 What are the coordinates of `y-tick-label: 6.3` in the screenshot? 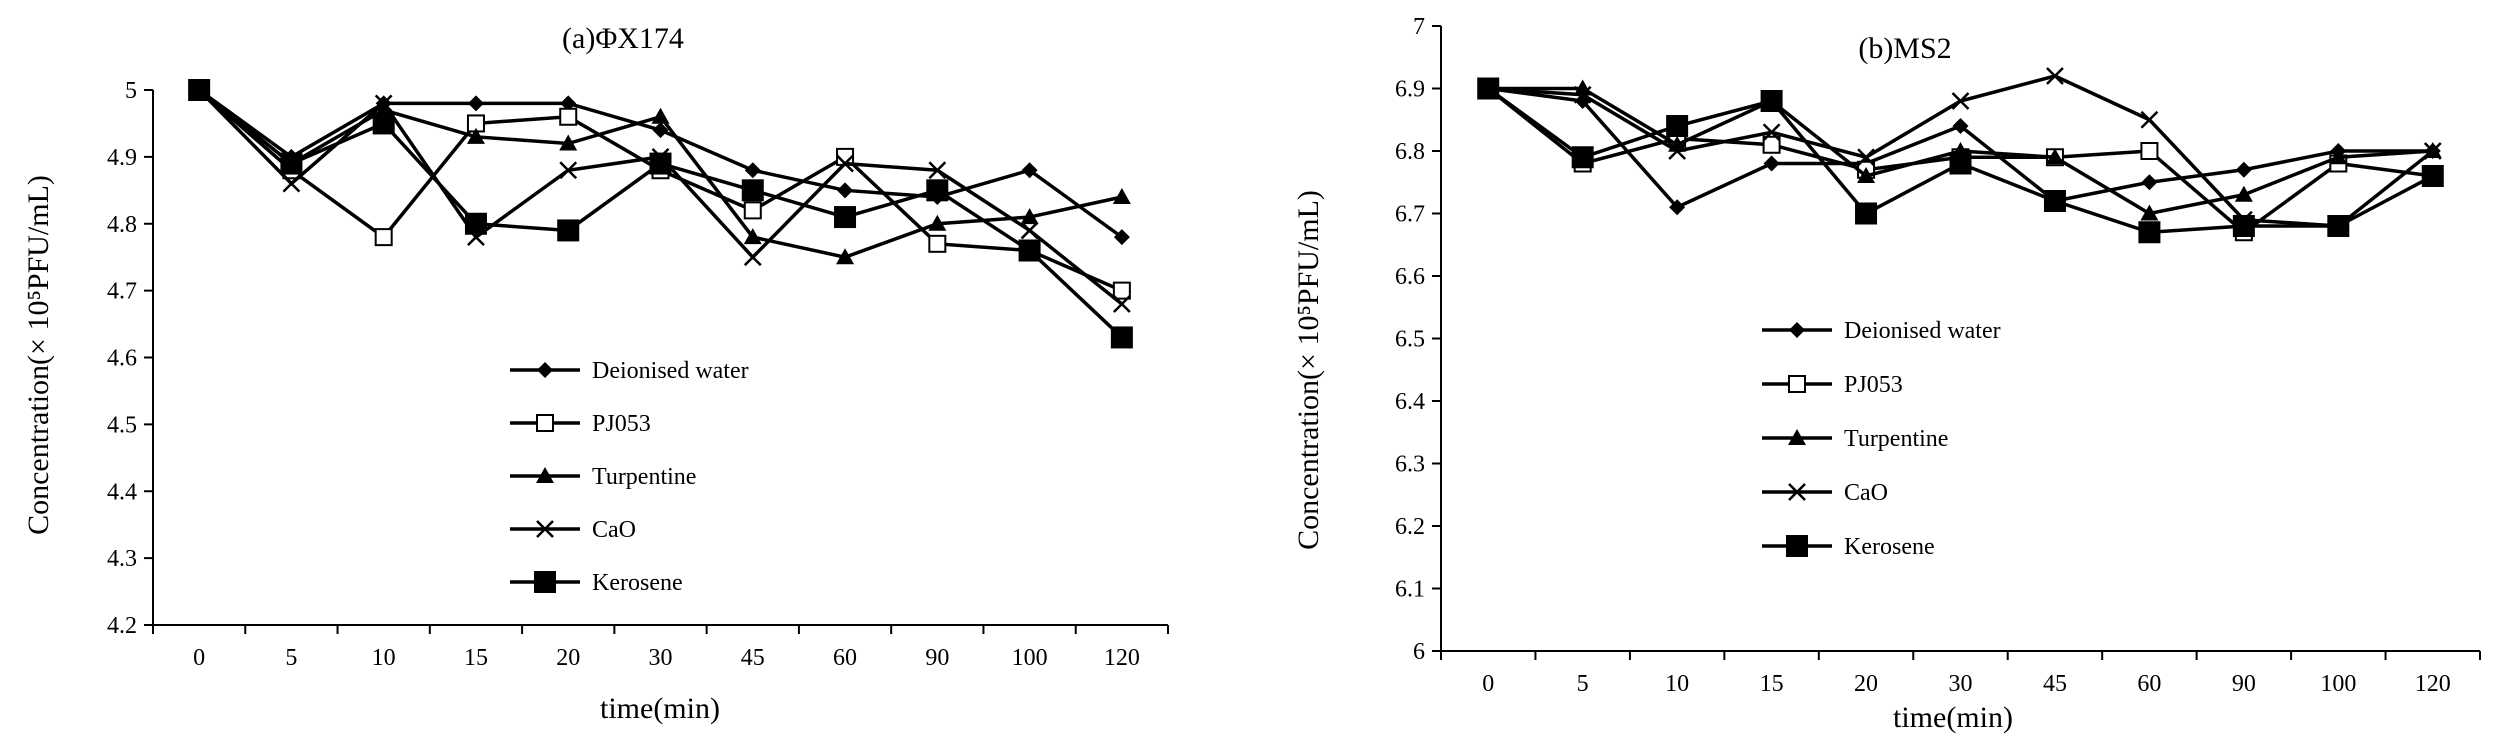 It's located at (1410, 465).